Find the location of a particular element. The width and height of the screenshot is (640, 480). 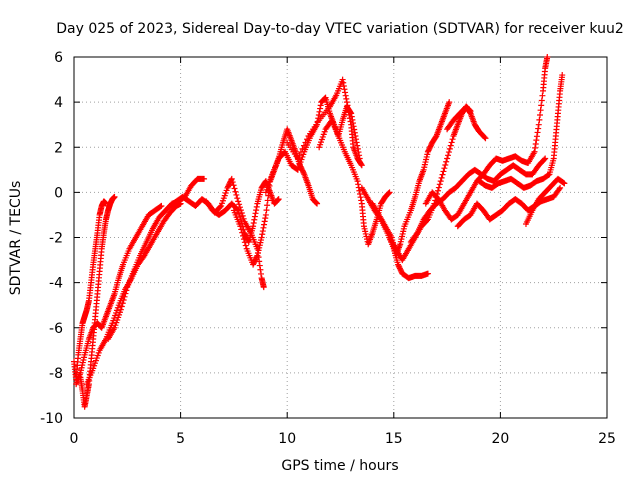

x-tick-label: 5 is located at coordinates (180, 439).